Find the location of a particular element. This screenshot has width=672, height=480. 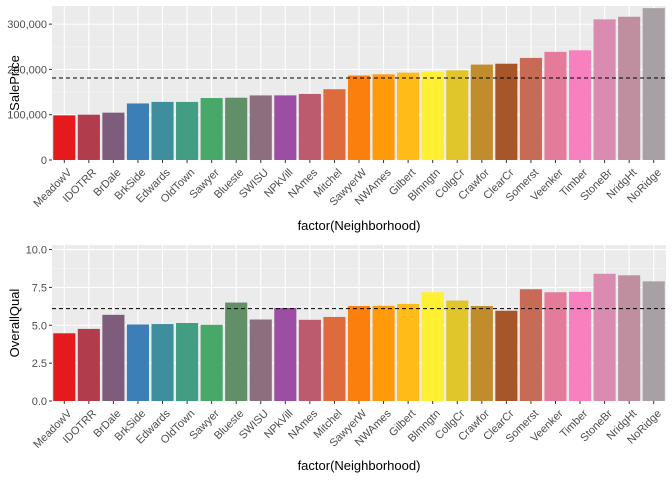

x-axis-title-bottom: factor(Neighborhood) is located at coordinates (359, 465).